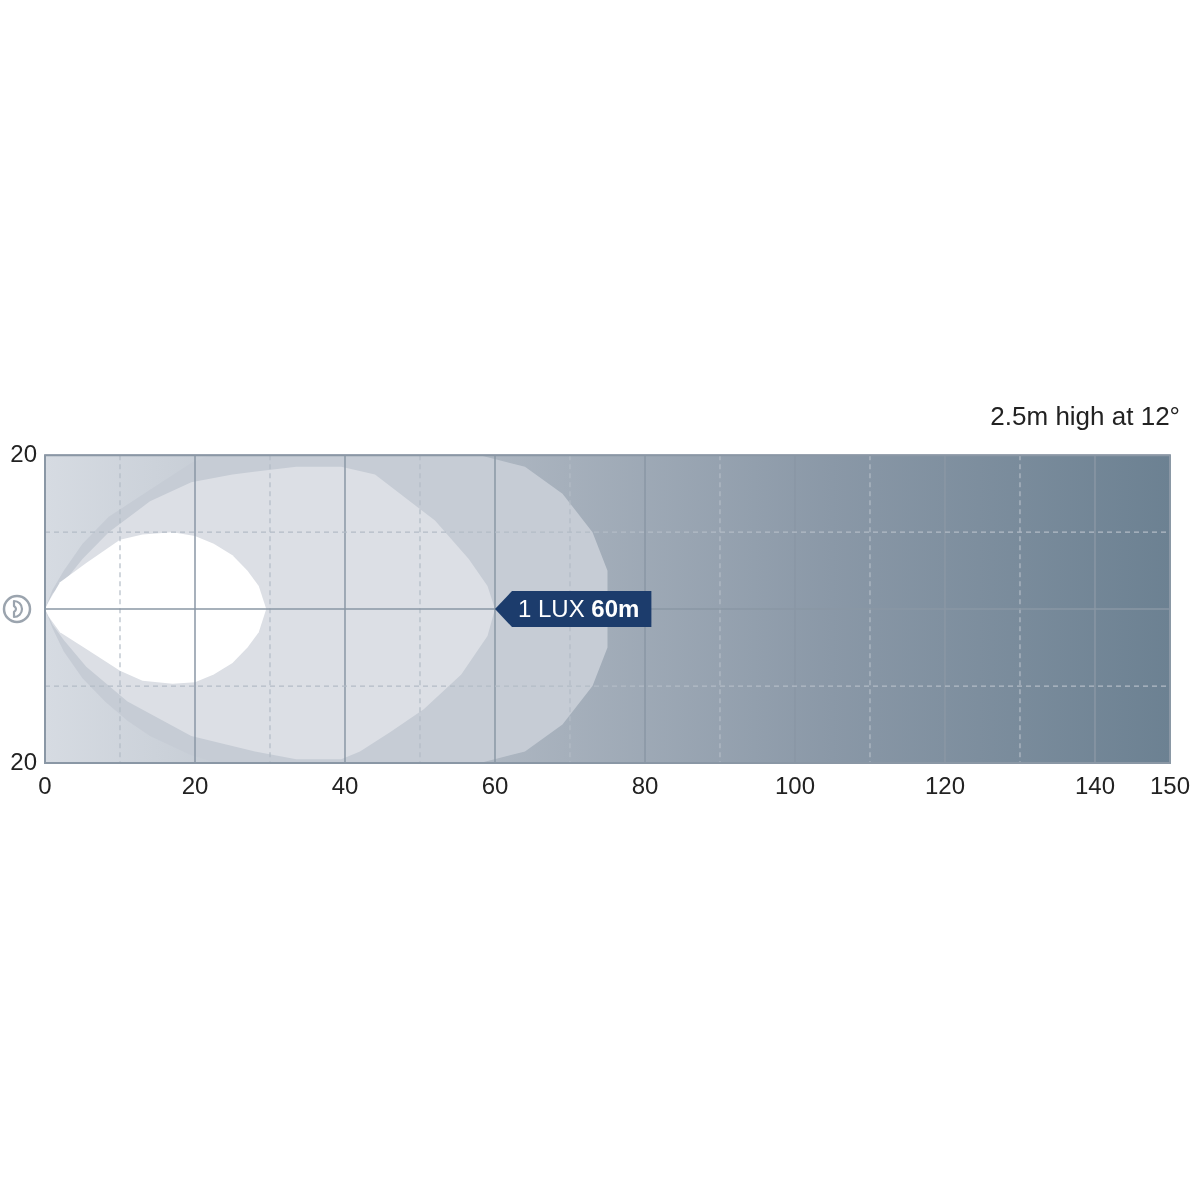 Image resolution: width=1200 pixels, height=1200 pixels. I want to click on x-tick-label: 0, so click(45, 786).